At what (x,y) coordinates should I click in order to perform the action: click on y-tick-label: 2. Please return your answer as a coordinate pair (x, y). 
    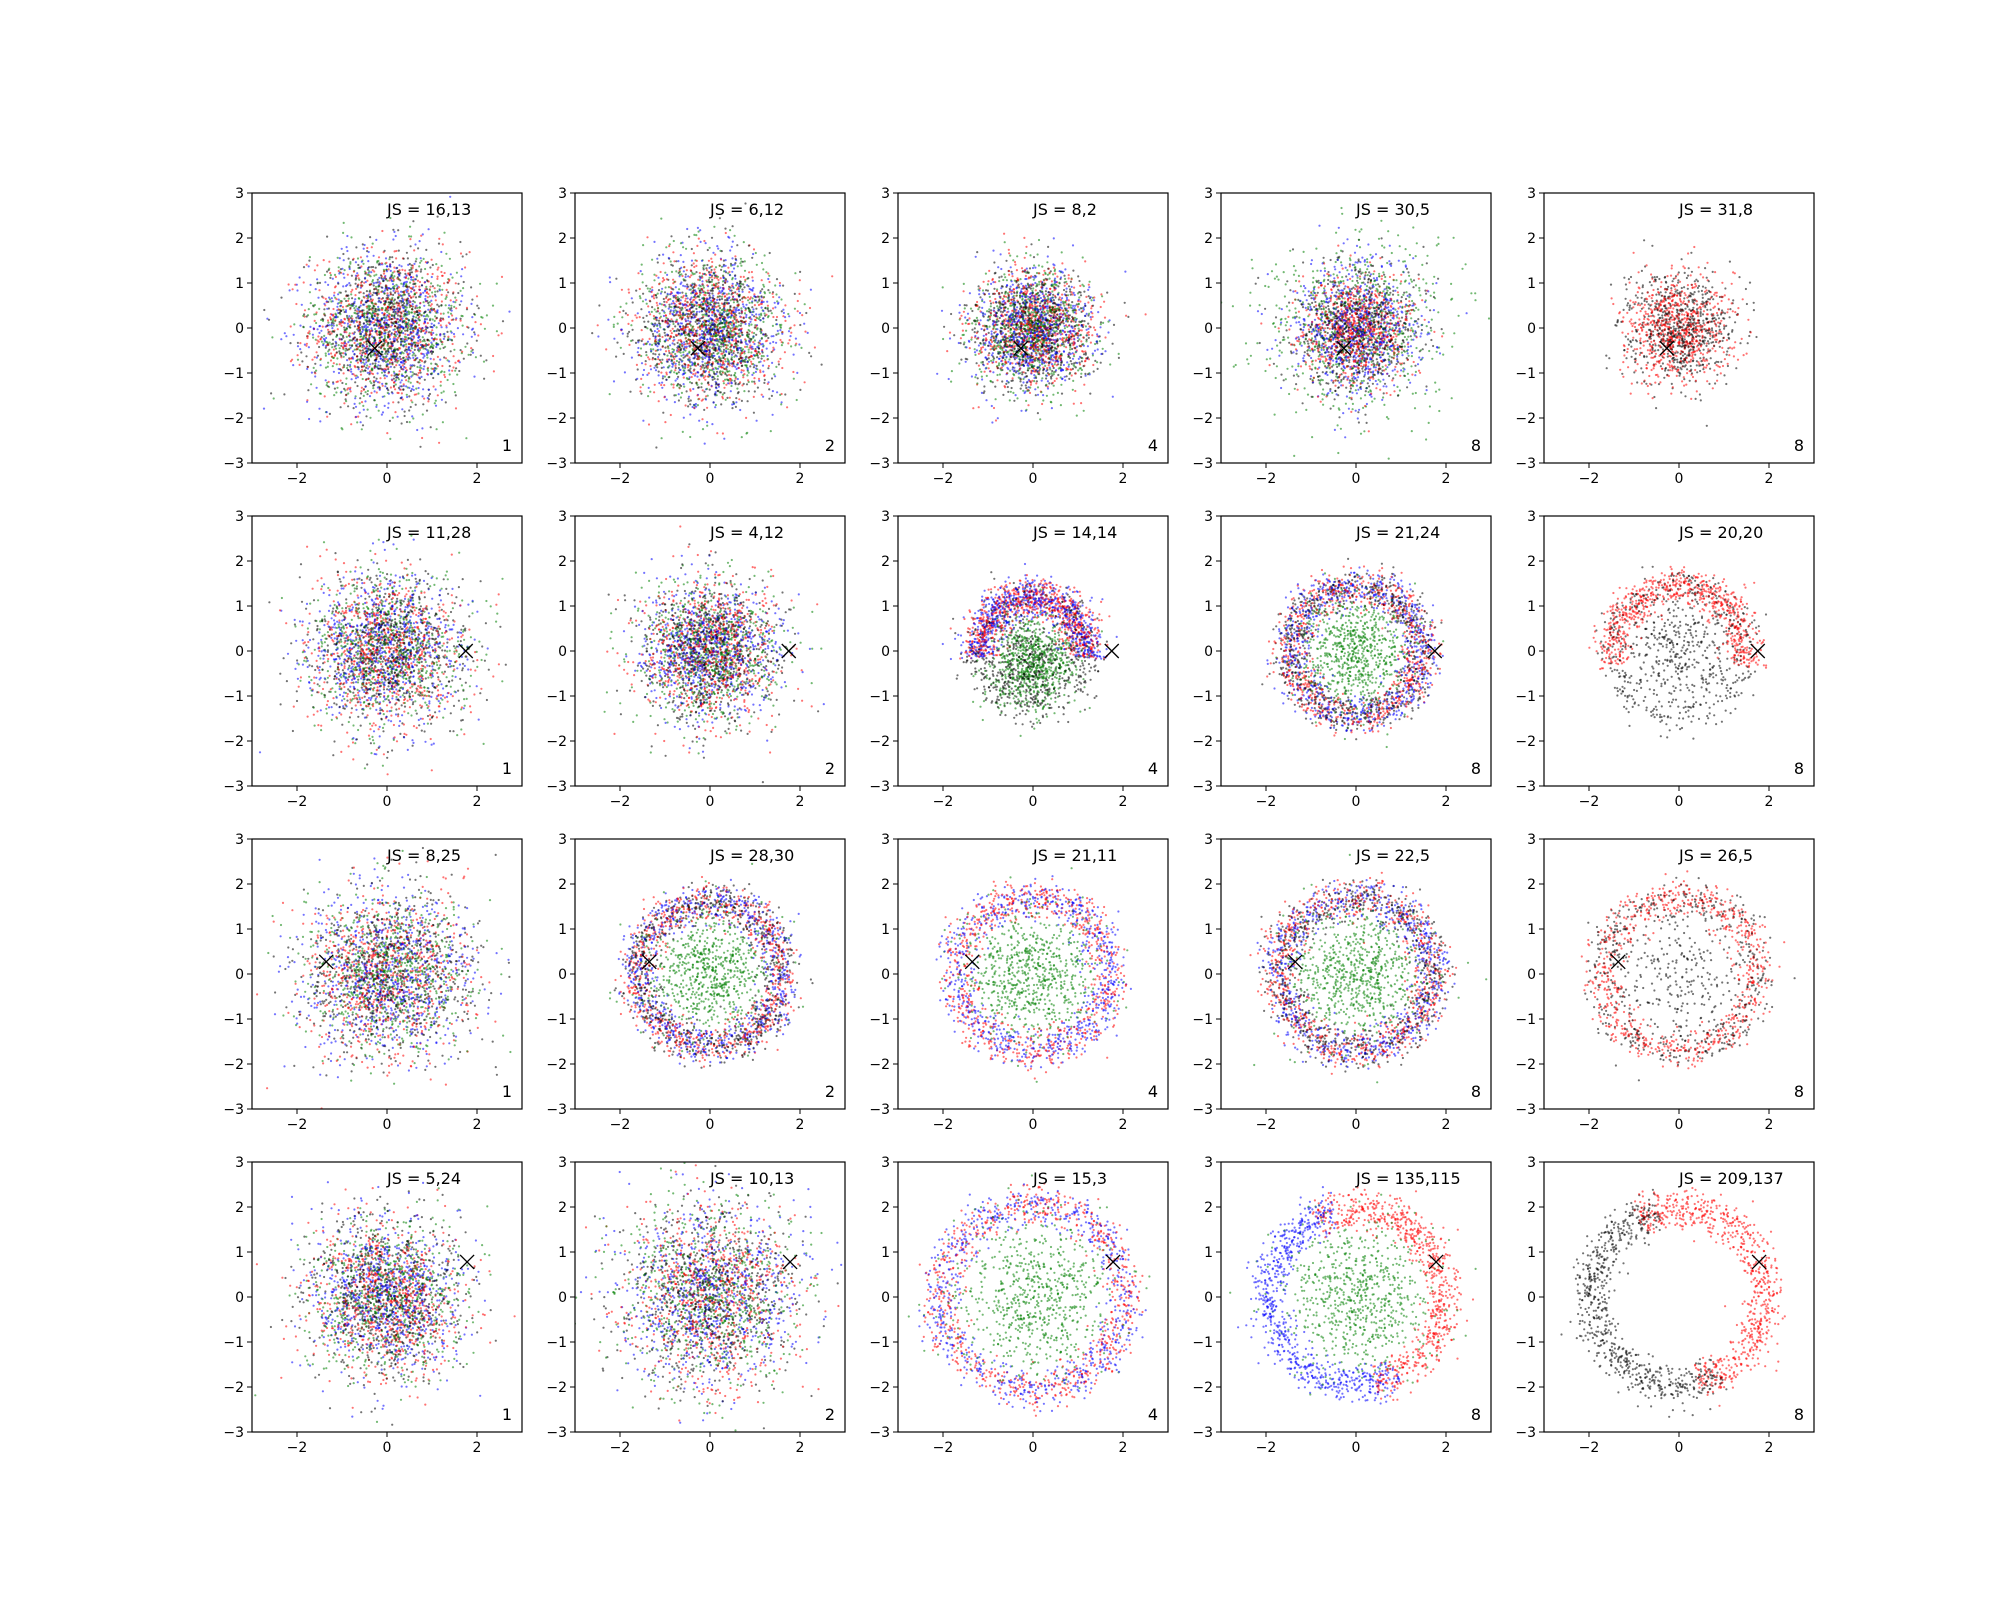
    Looking at the image, I should click on (239, 239).